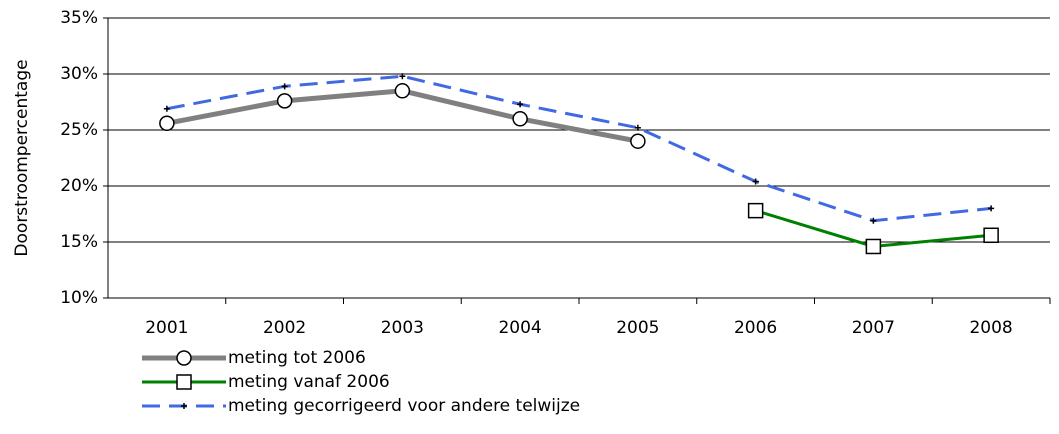 This screenshot has height=434, width=1059. Describe the element at coordinates (79, 74) in the screenshot. I see `y-tick-label: 30%` at that location.